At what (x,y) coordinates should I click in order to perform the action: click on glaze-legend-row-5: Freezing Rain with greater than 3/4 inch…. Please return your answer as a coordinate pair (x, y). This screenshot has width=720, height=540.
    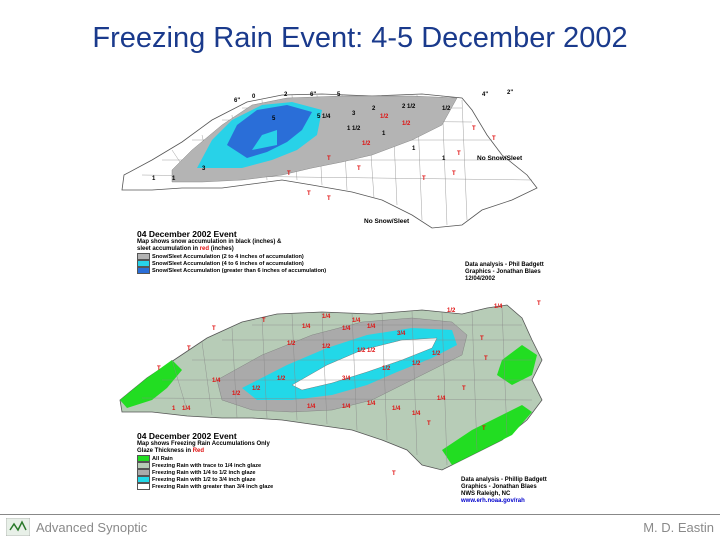
    Looking at the image, I should click on (205, 486).